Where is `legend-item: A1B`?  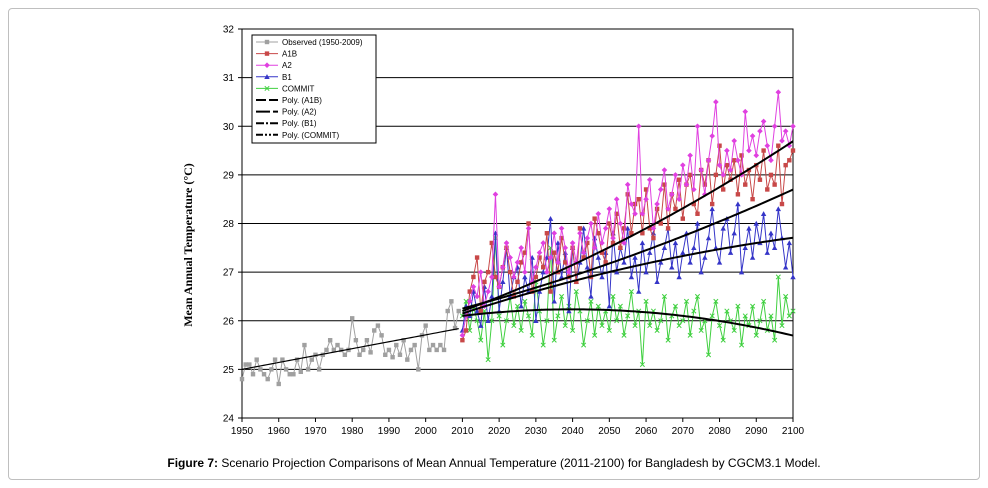
legend-item: A1B is located at coordinates (276, 54).